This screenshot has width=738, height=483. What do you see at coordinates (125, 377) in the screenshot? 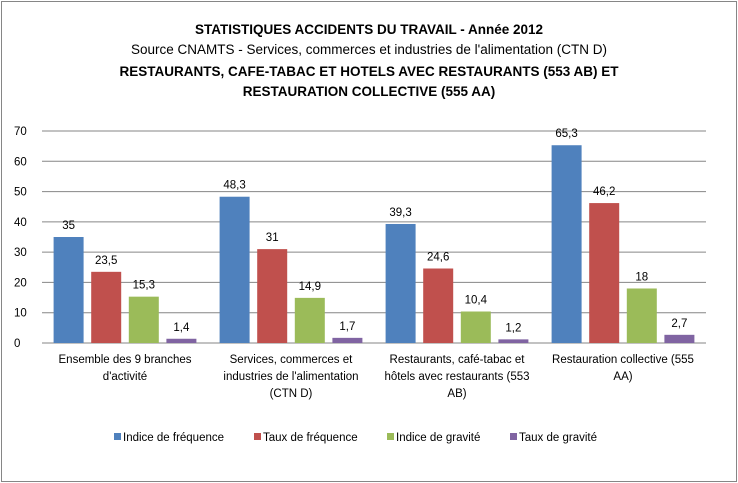
I see `x-tick-label: d'activité` at bounding box center [125, 377].